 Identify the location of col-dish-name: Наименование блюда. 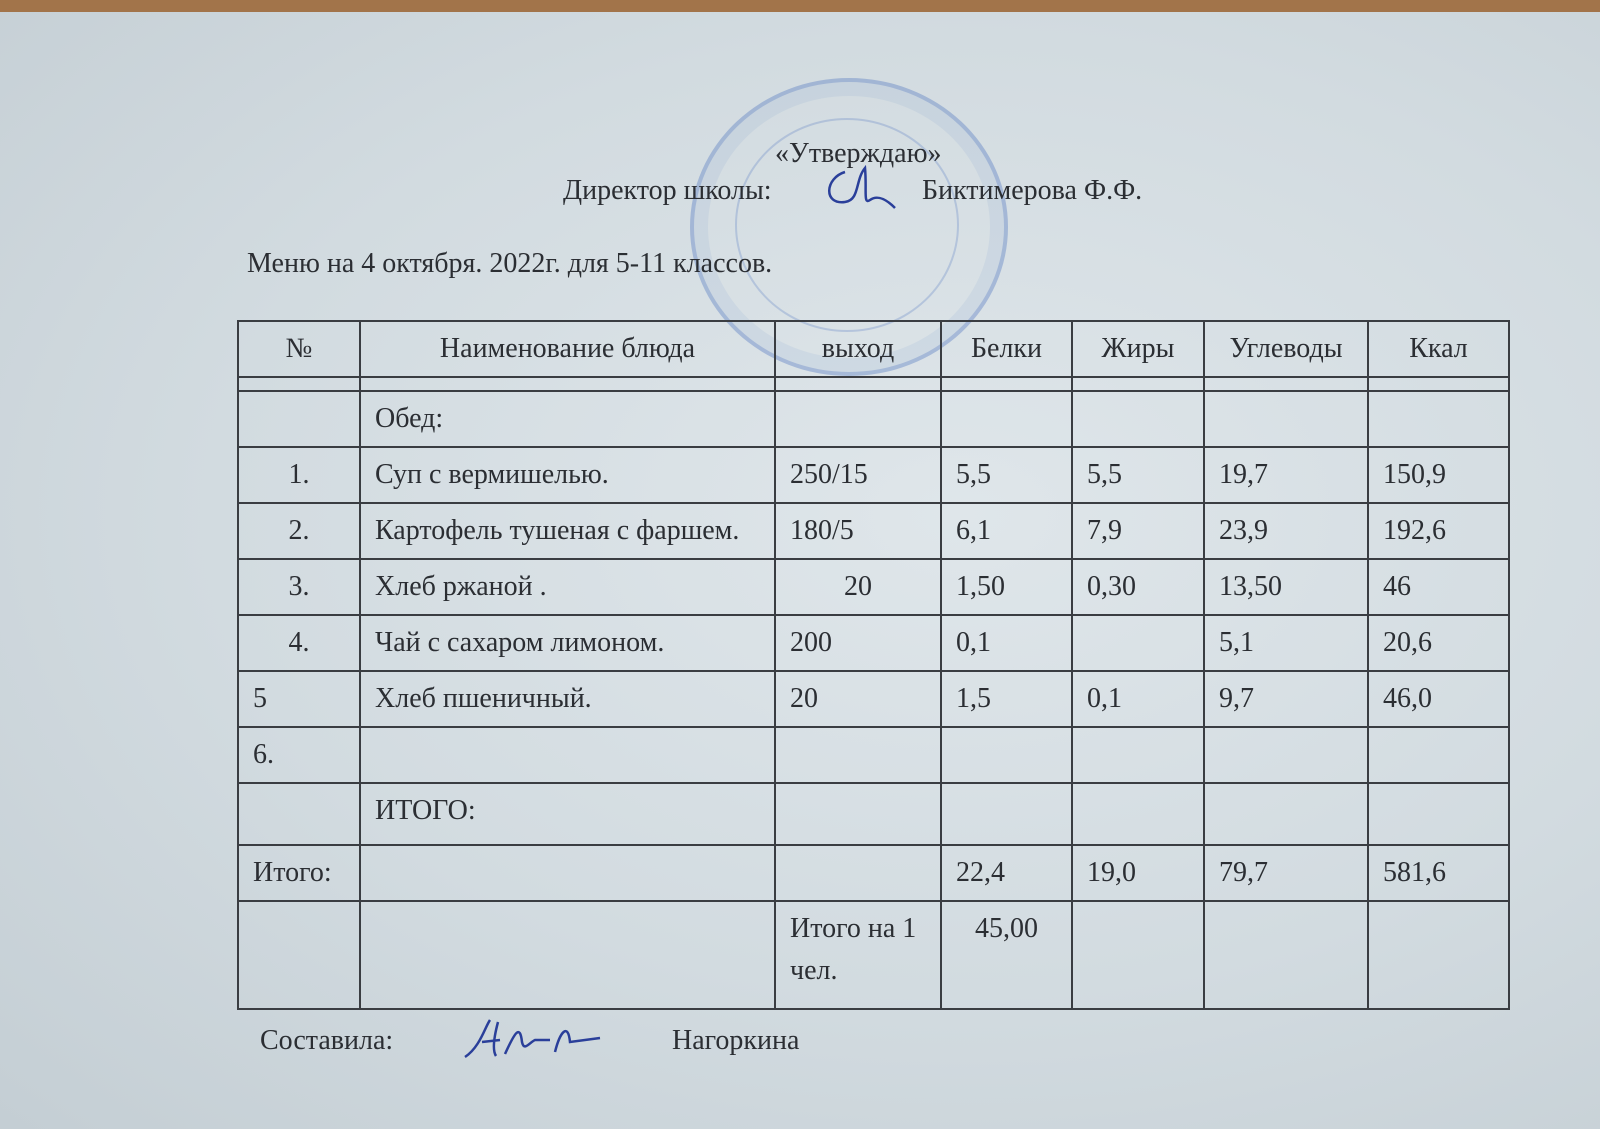
(567, 349).